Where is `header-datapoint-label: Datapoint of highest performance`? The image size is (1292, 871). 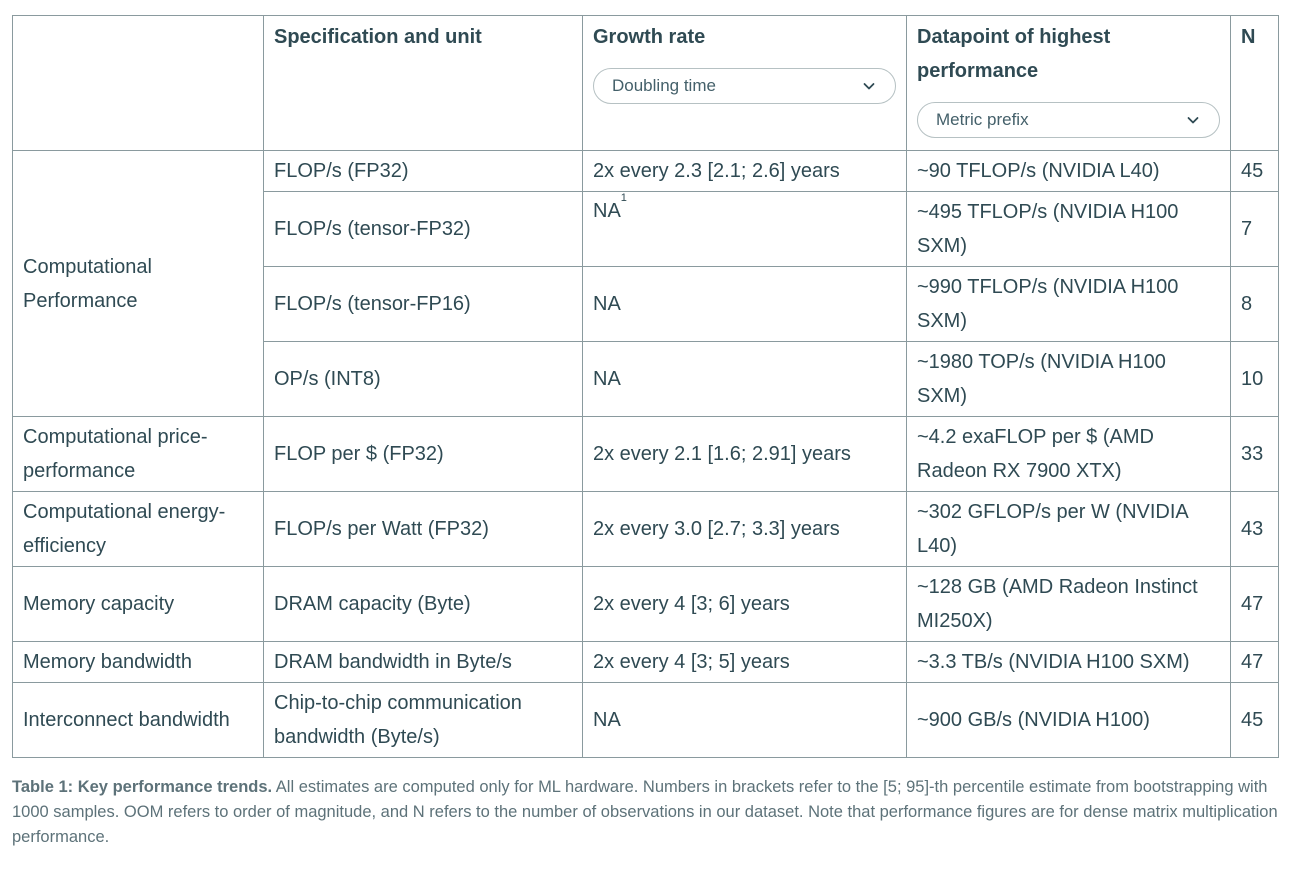 header-datapoint-label: Datapoint of highest performance is located at coordinates (1014, 54).